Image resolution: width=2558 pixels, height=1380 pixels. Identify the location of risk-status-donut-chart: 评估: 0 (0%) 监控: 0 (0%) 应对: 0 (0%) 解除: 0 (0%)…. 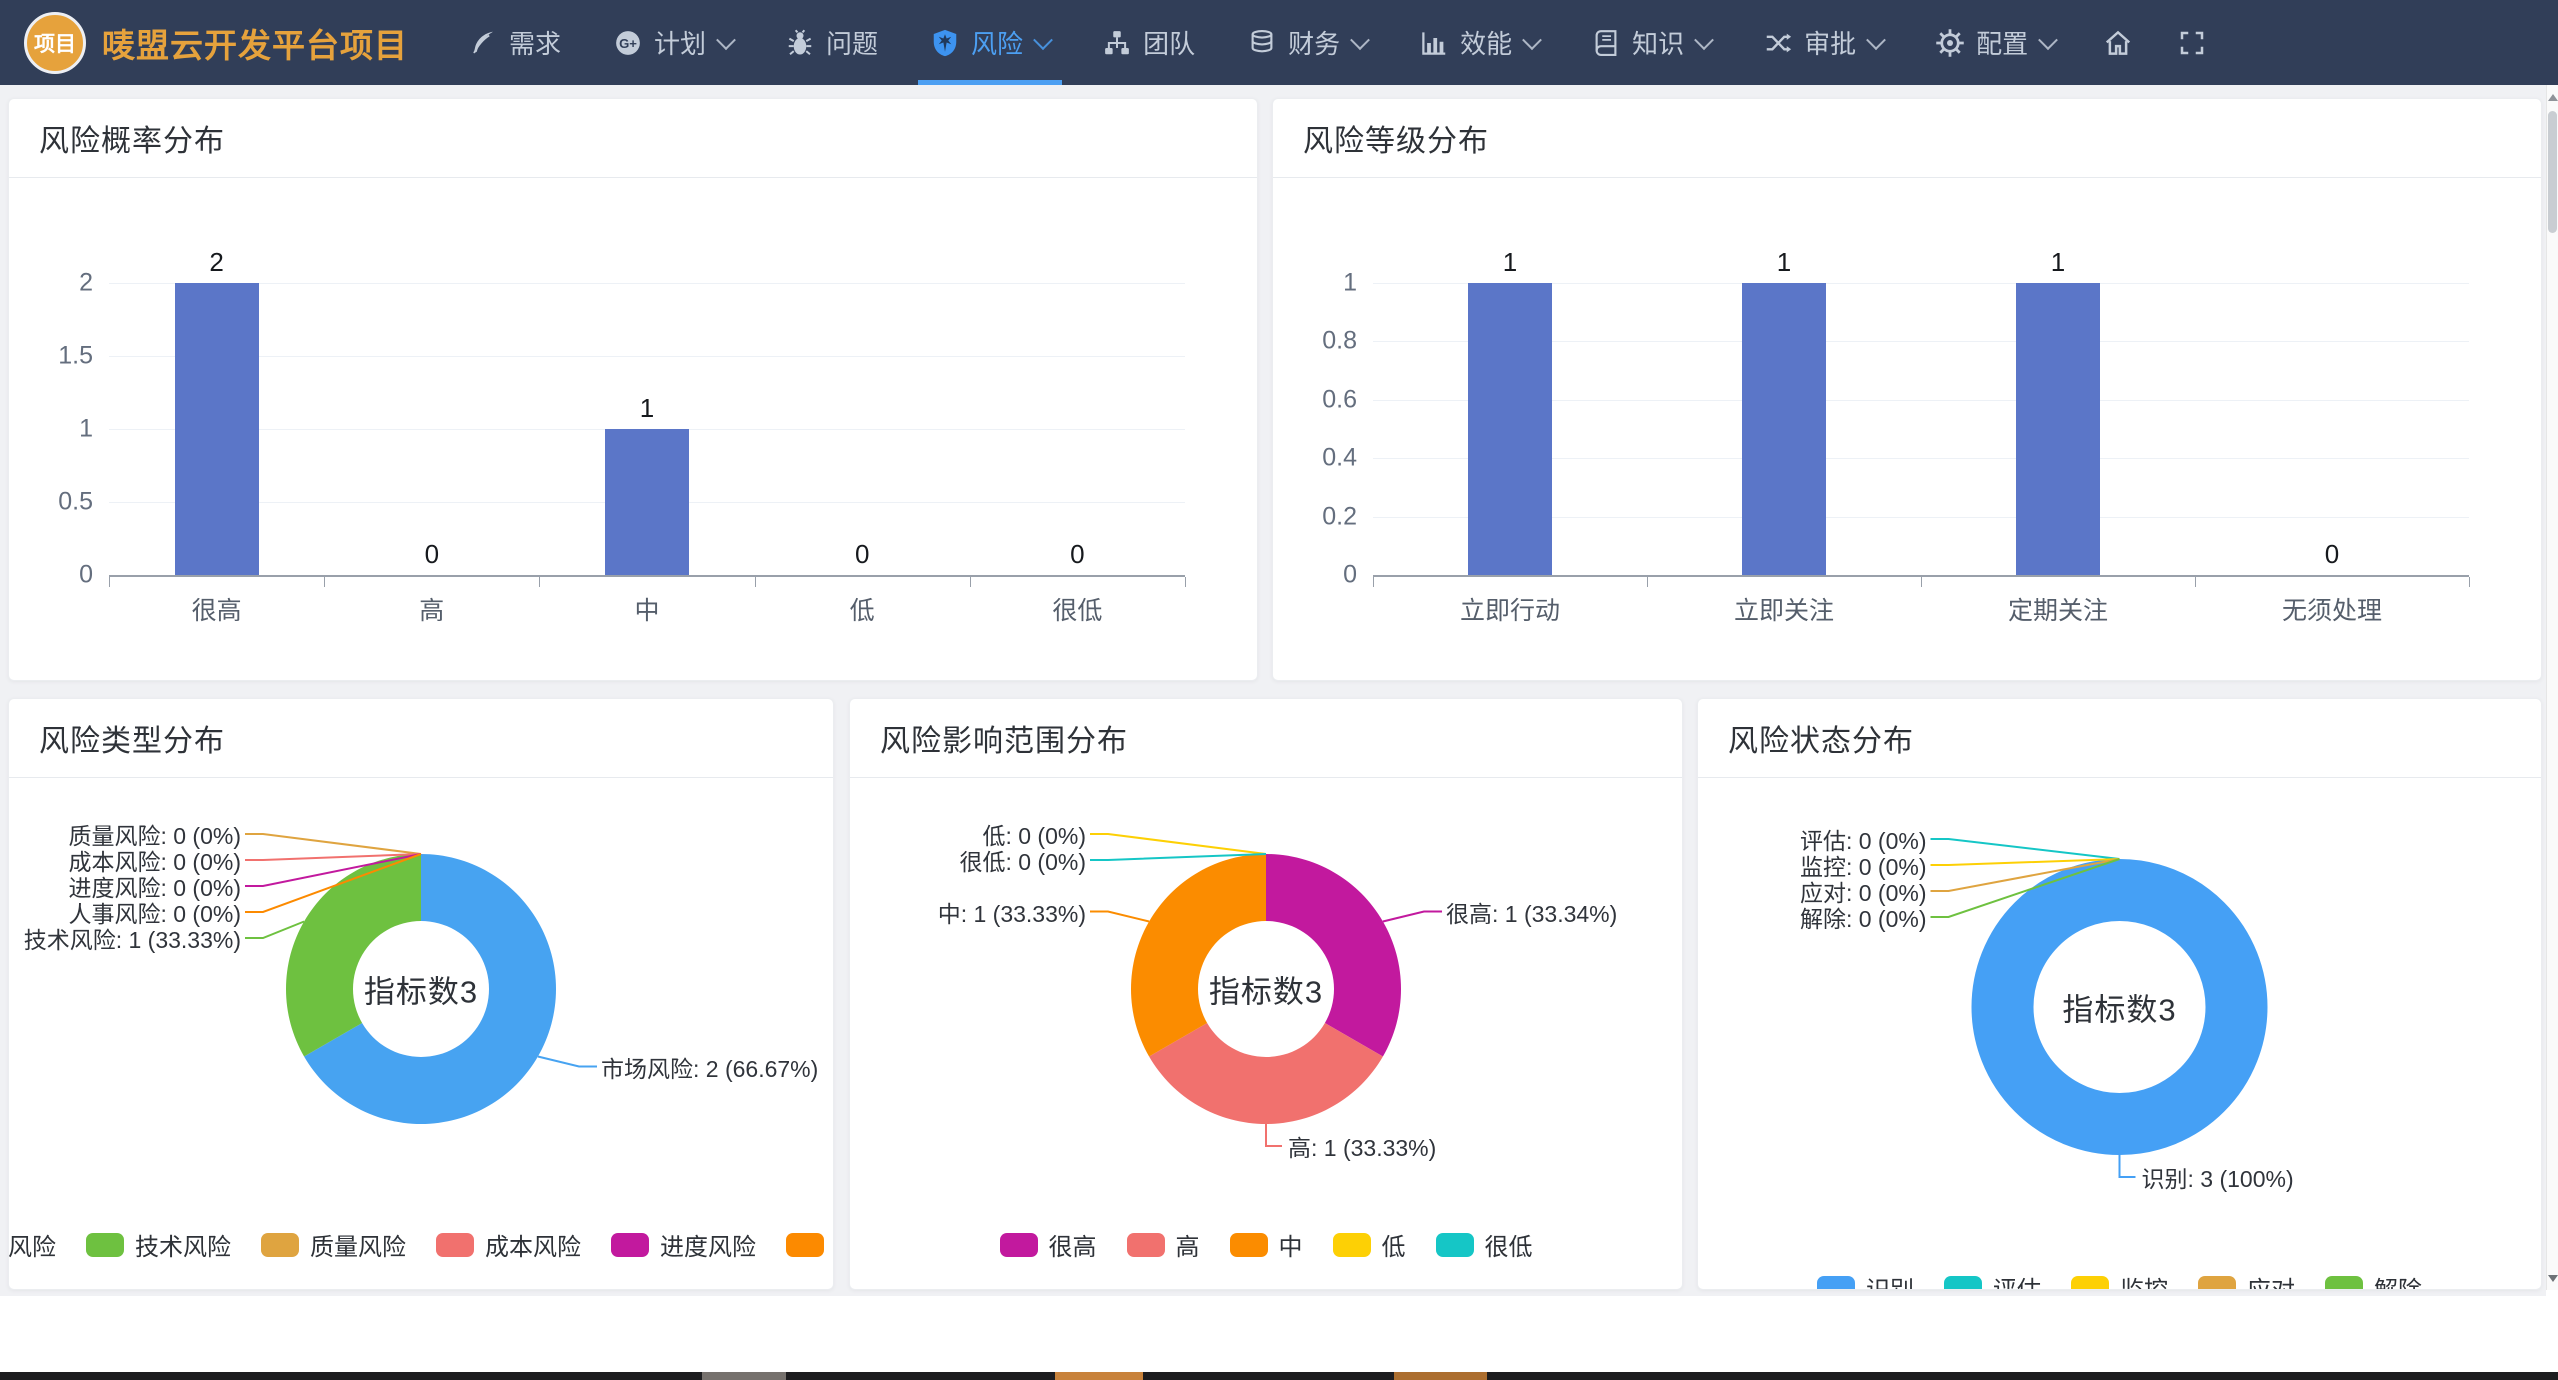
(2119, 1033).